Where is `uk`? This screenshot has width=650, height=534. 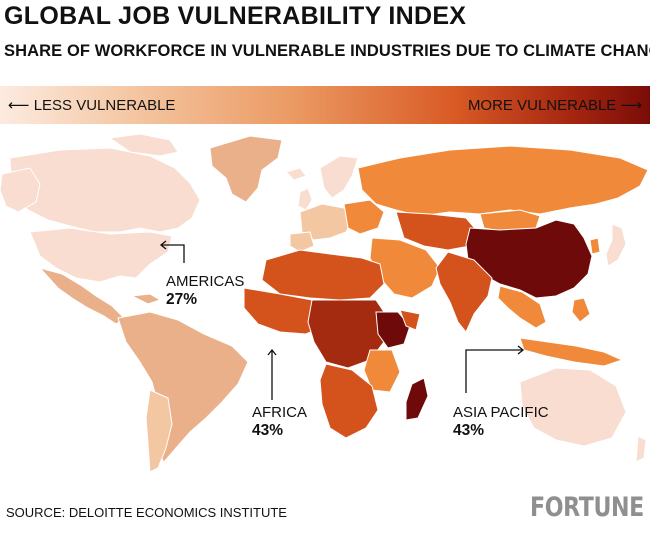 uk is located at coordinates (305, 199).